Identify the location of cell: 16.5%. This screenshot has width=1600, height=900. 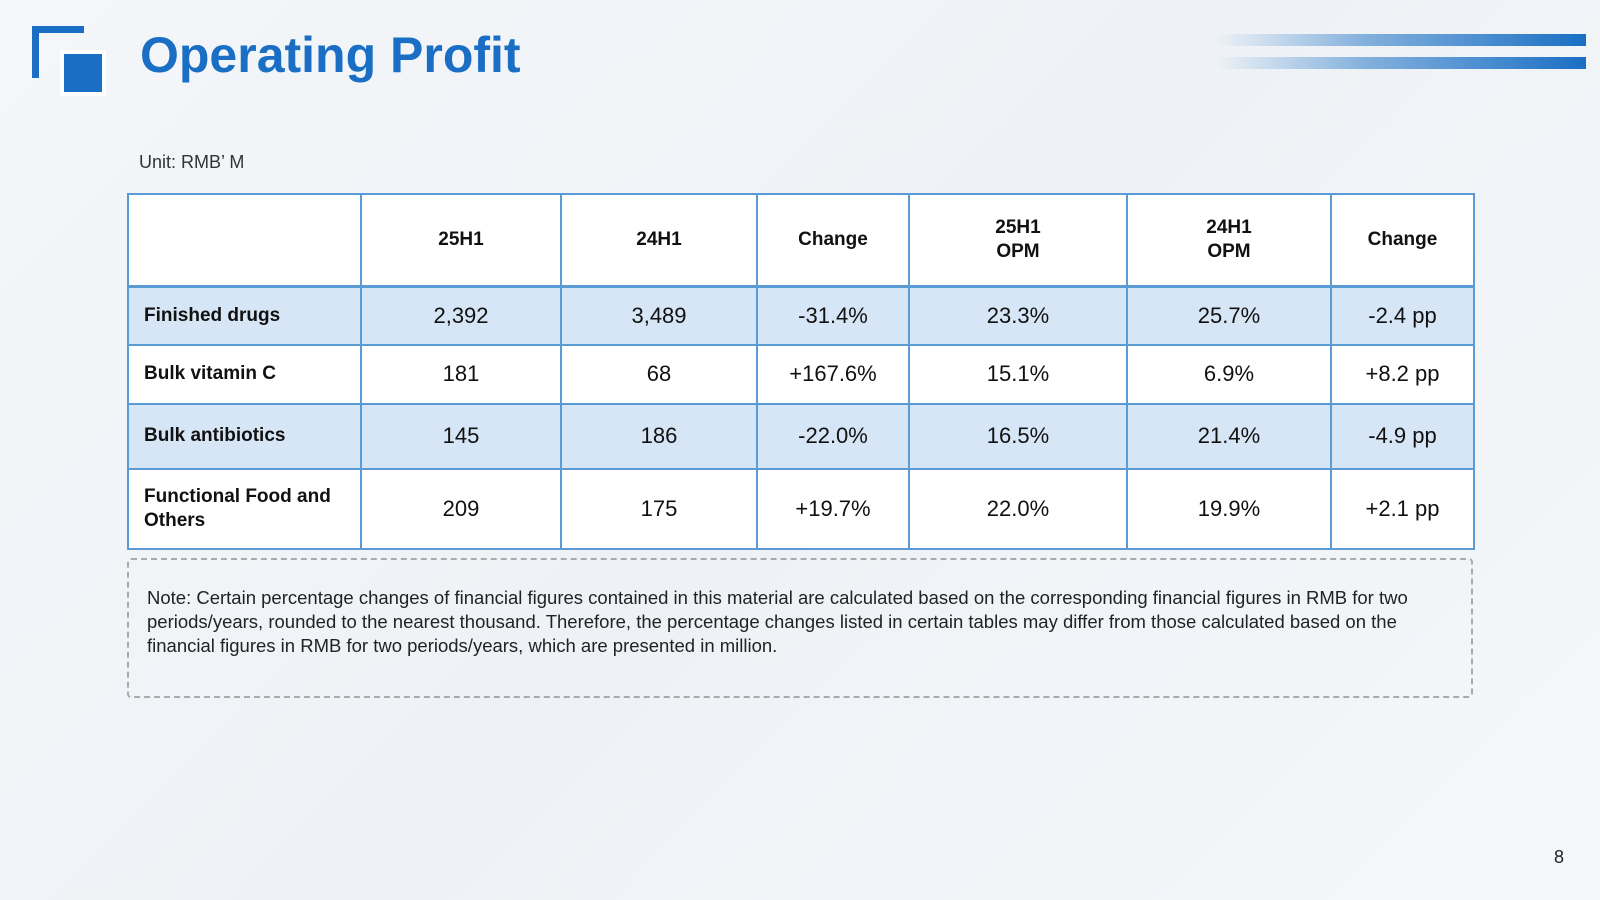
(1018, 436).